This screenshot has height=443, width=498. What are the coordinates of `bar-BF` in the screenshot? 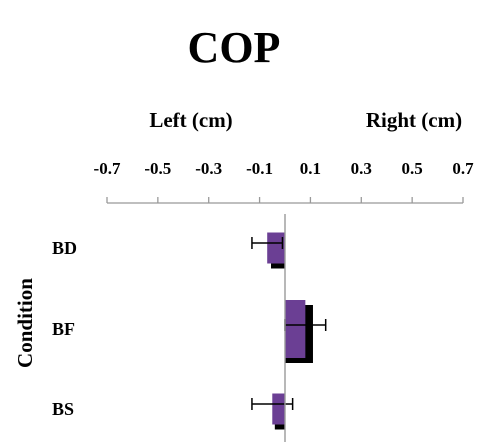 It's located at (295, 329).